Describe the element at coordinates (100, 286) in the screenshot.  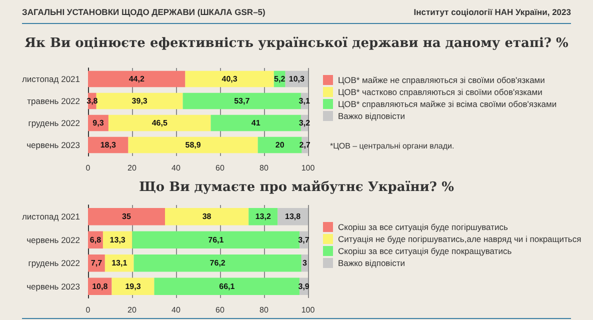
I see `data-label: 10,8` at that location.